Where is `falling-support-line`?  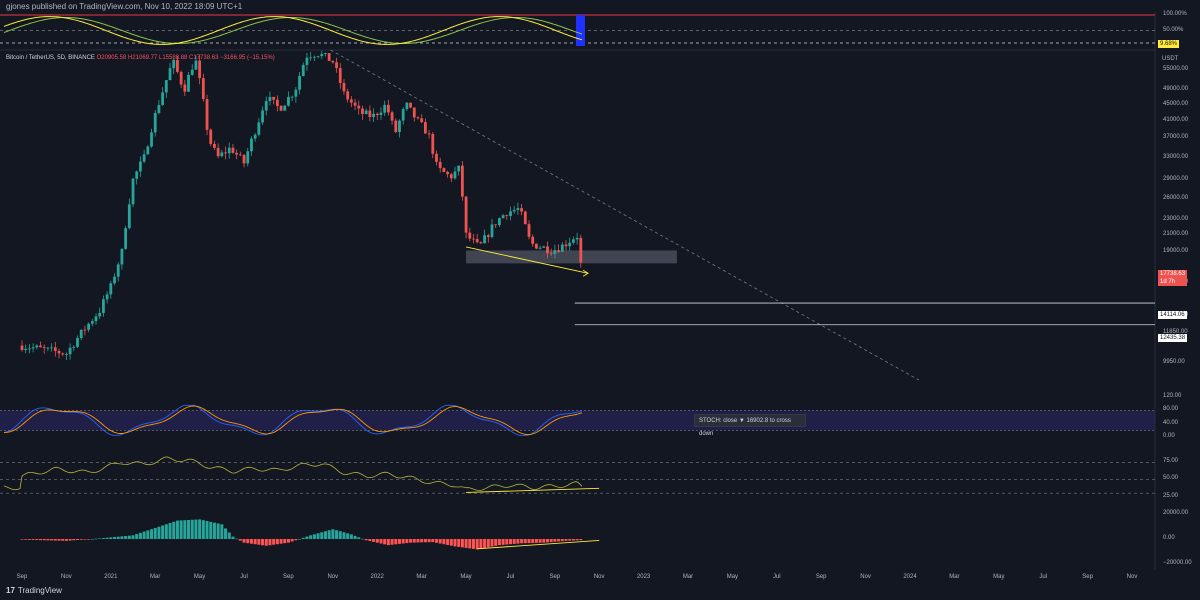 falling-support-line is located at coordinates (527, 260).